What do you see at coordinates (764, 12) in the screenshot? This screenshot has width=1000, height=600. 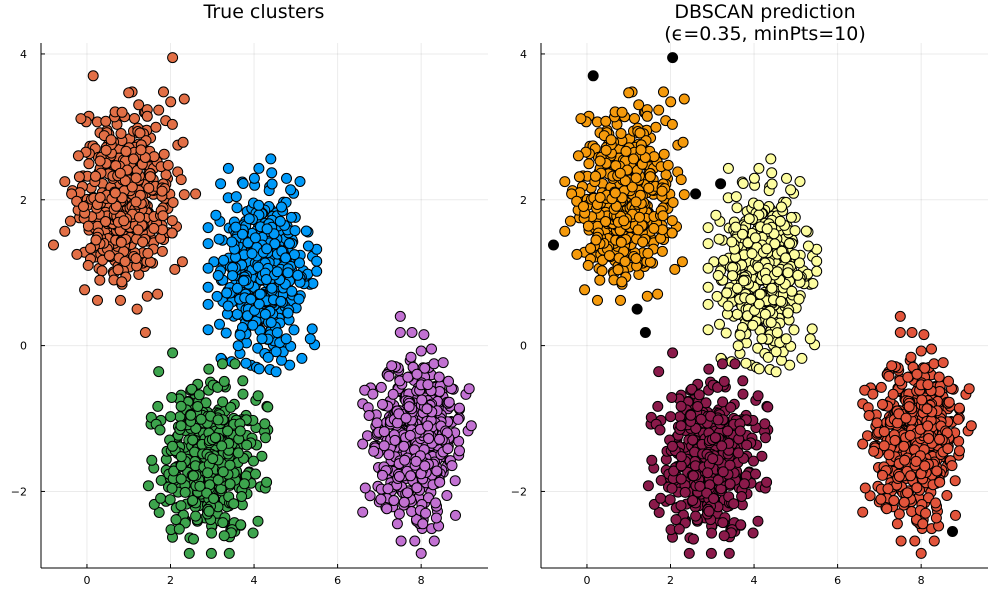 I see `chart-title: DBSCAN prediction` at bounding box center [764, 12].